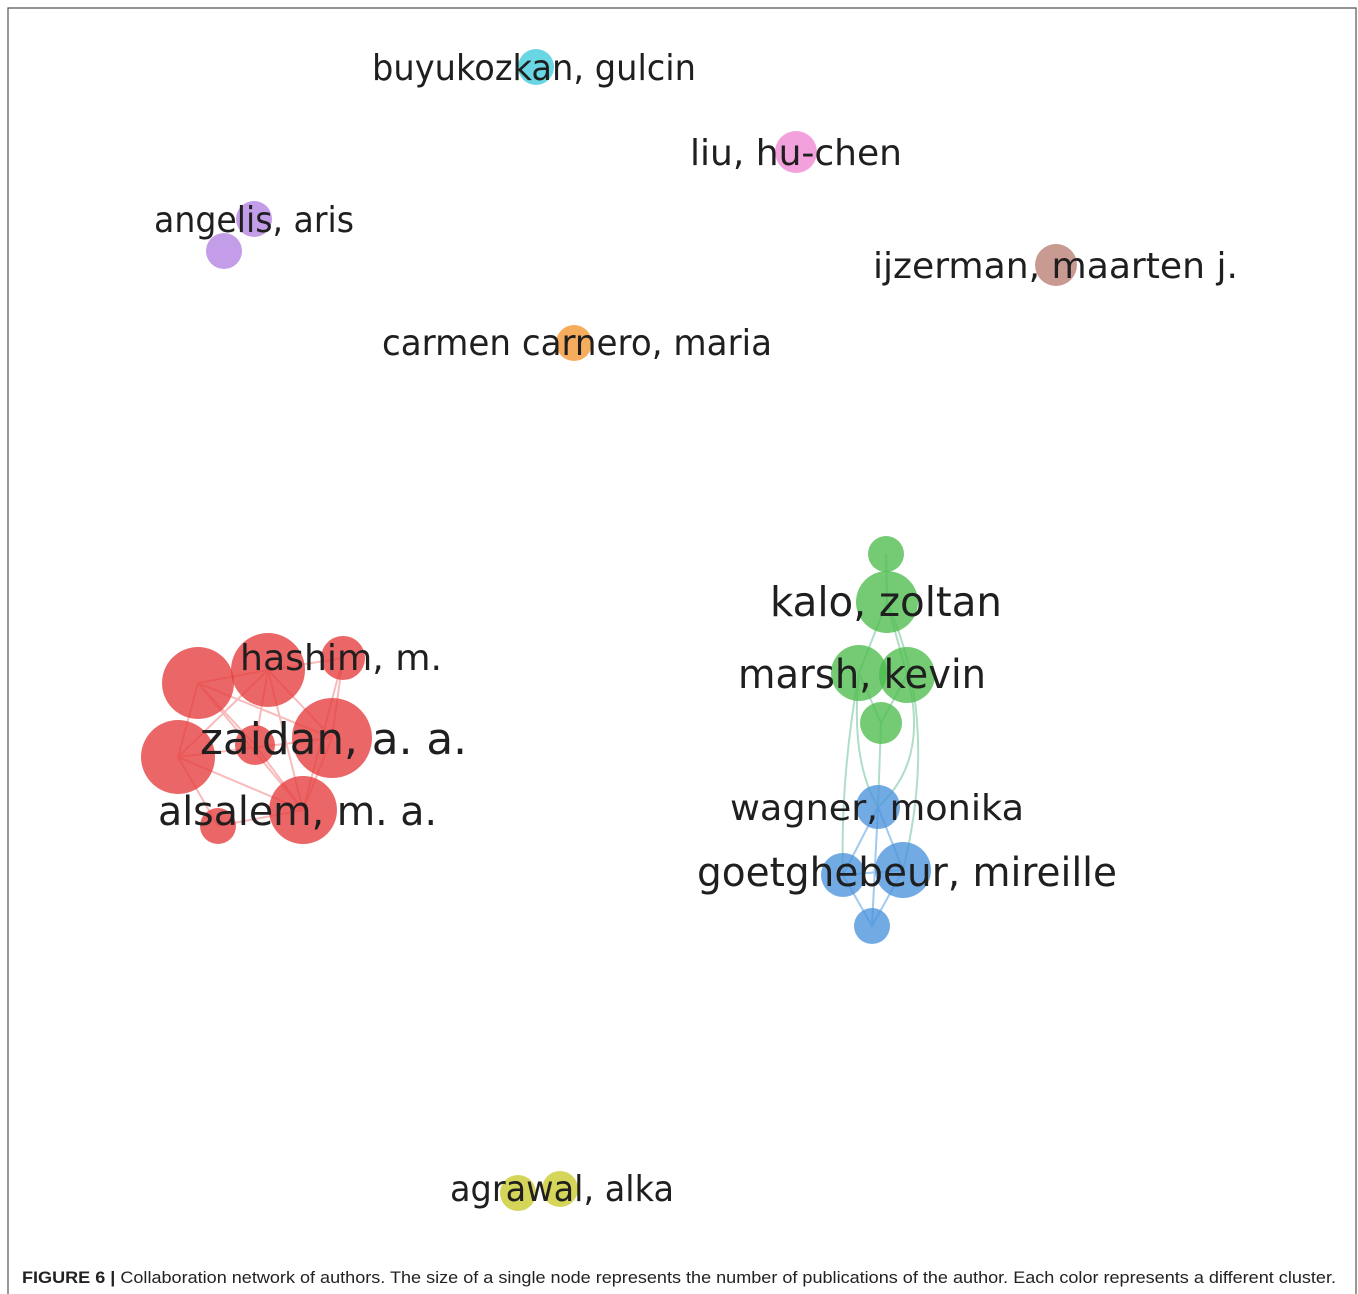 The image size is (1358, 1294). I want to click on node-label: goetghebeur, mireille, so click(907, 873).